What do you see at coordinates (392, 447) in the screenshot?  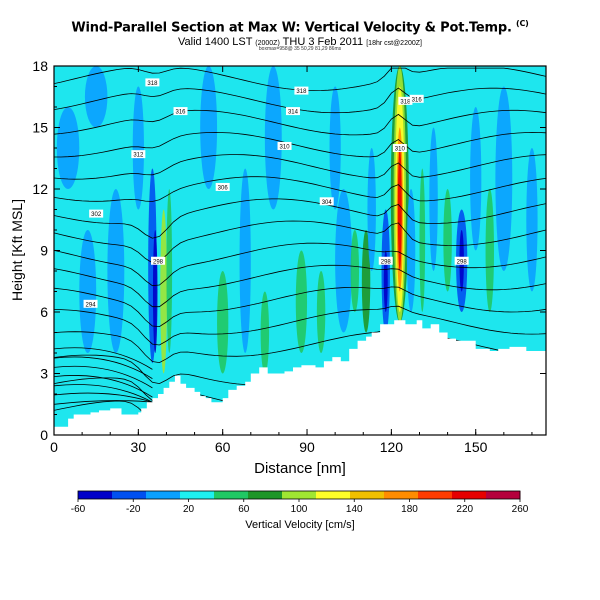 I see `x-tick-label: 120` at bounding box center [392, 447].